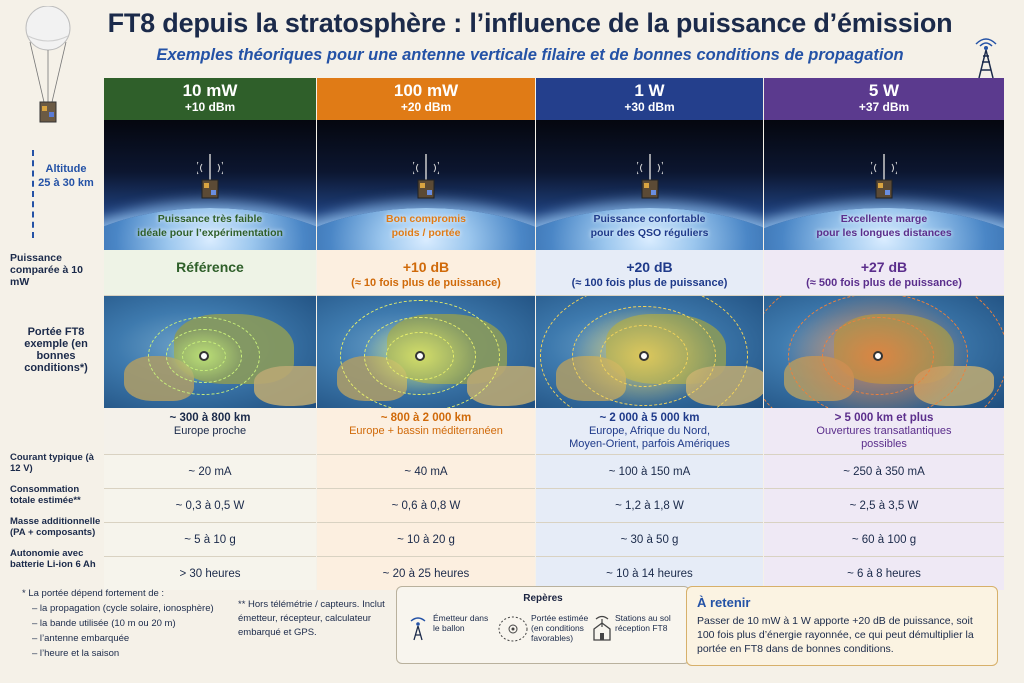 The width and height of the screenshot is (1024, 683). I want to click on altitude-arrow-icon, so click(33, 194).